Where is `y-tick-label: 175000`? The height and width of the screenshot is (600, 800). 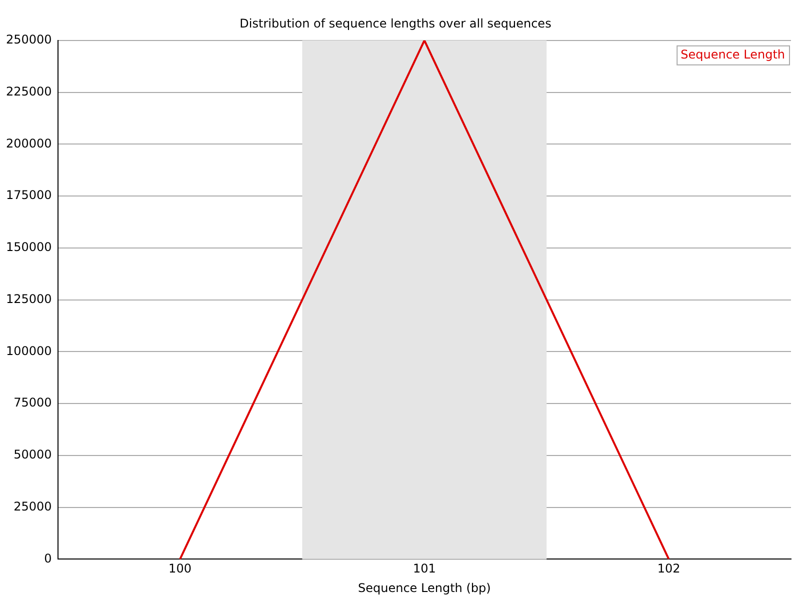
y-tick-label: 175000 is located at coordinates (29, 195).